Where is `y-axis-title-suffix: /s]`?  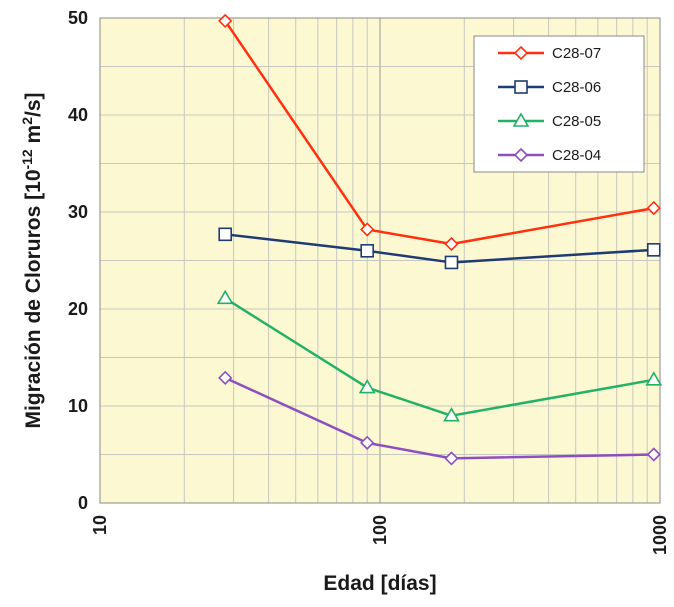
y-axis-title-suffix: /s] is located at coordinates (33, 104).